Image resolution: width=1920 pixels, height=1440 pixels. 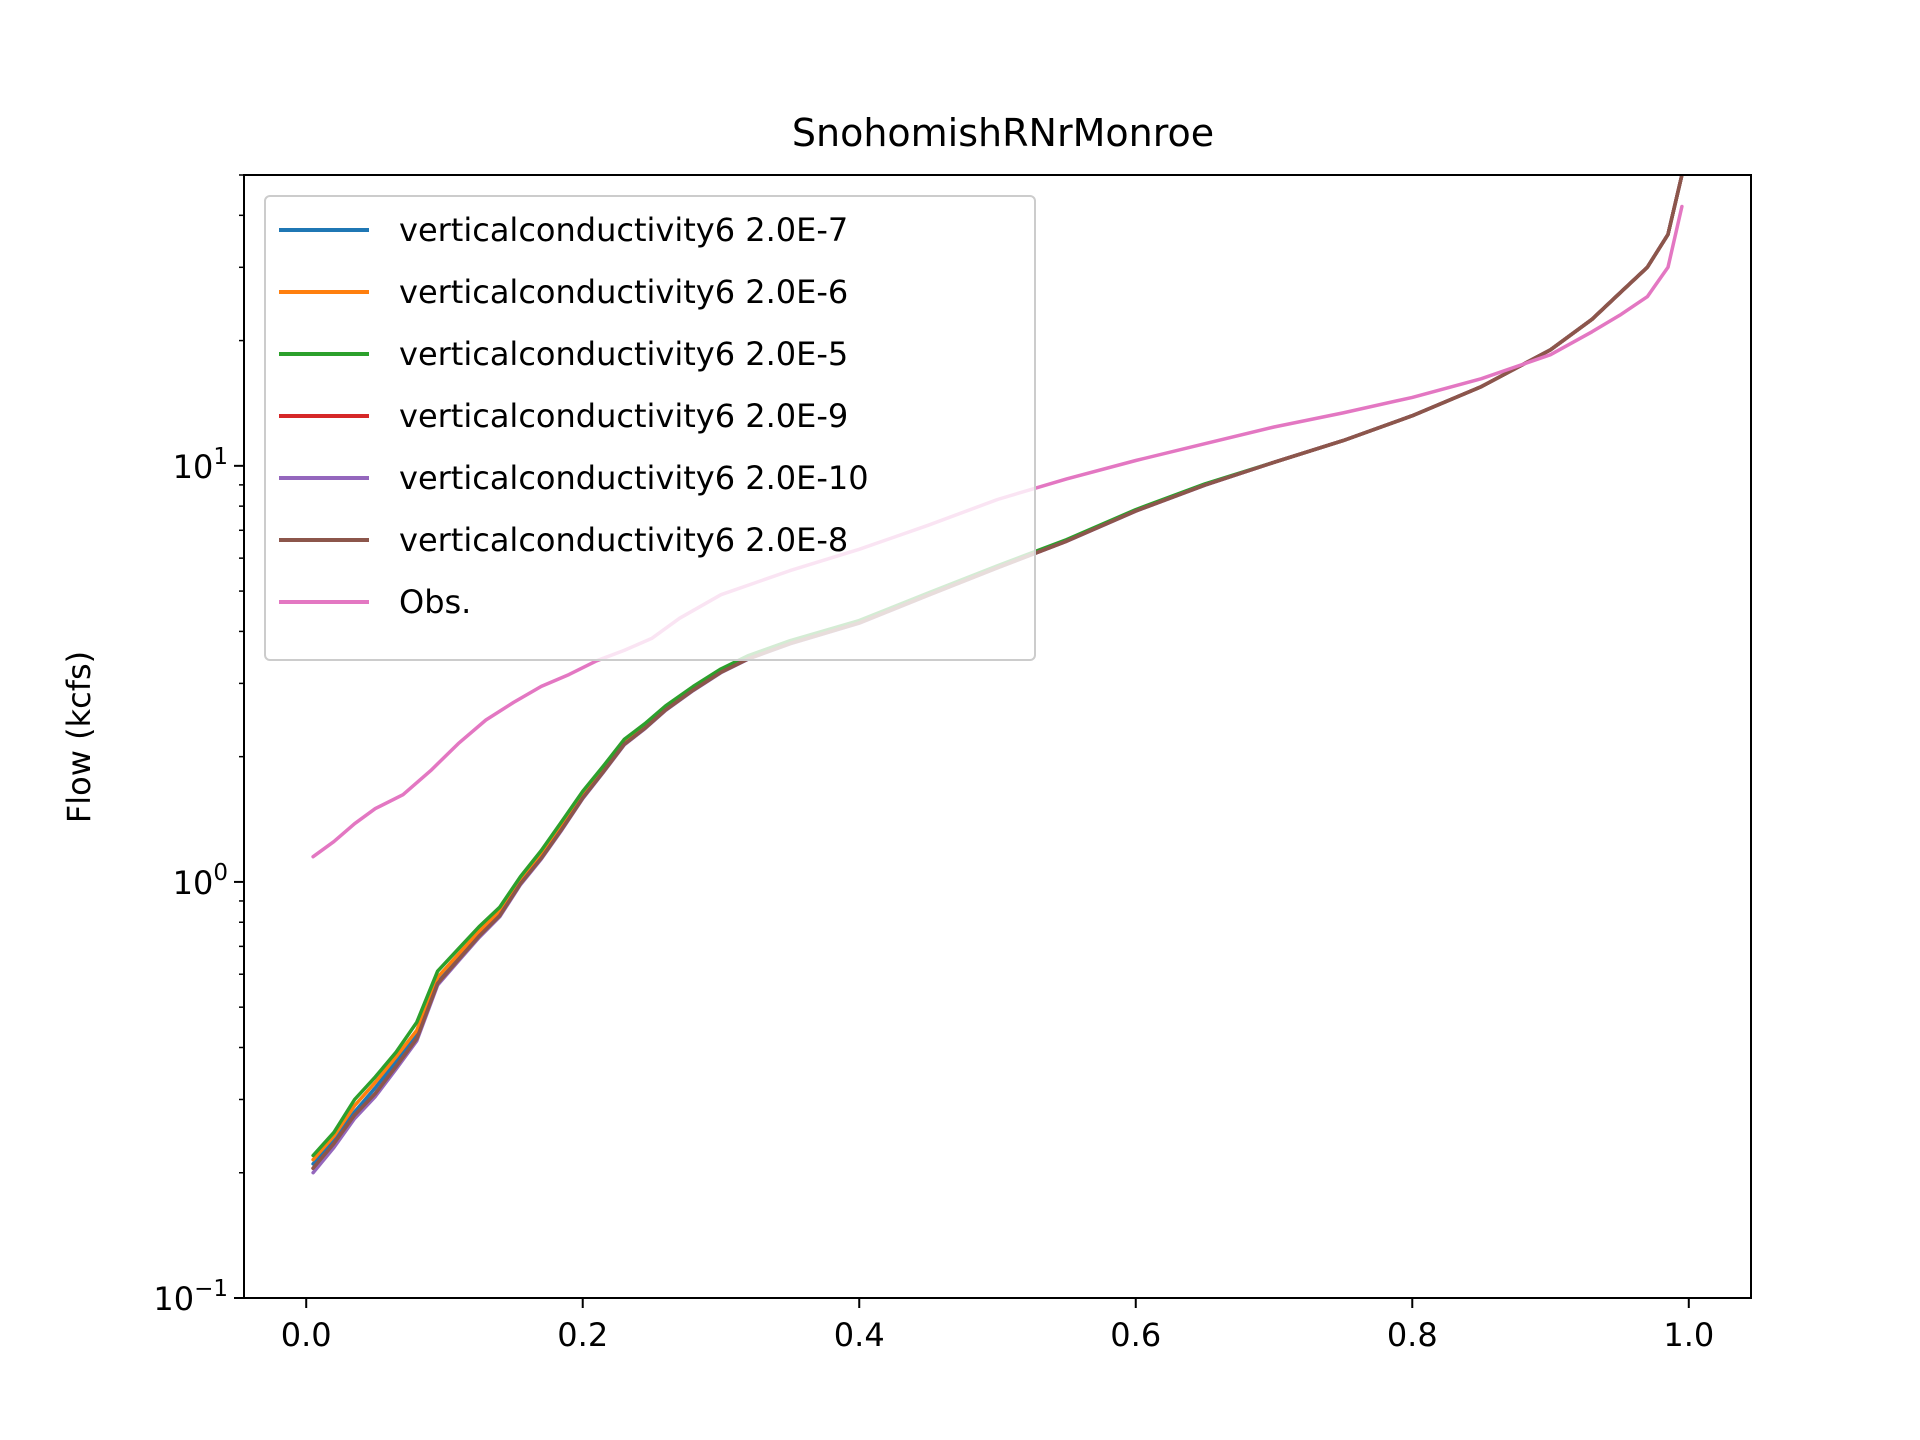 I want to click on y-tick-label-0: 10⁻¹, so click(x=190, y=1297).